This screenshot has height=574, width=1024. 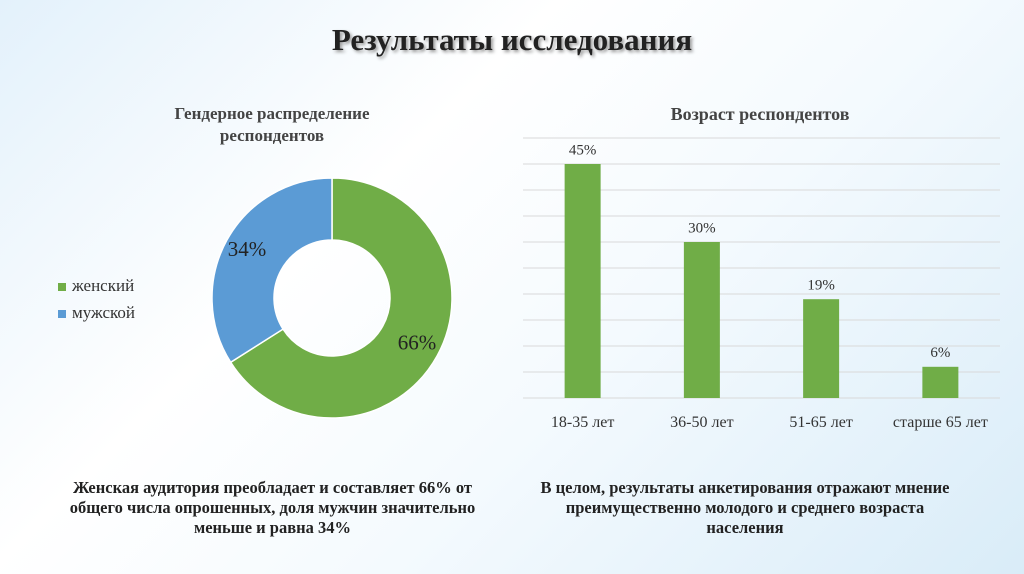 I want to click on data-label: 30%, so click(x=702, y=228).